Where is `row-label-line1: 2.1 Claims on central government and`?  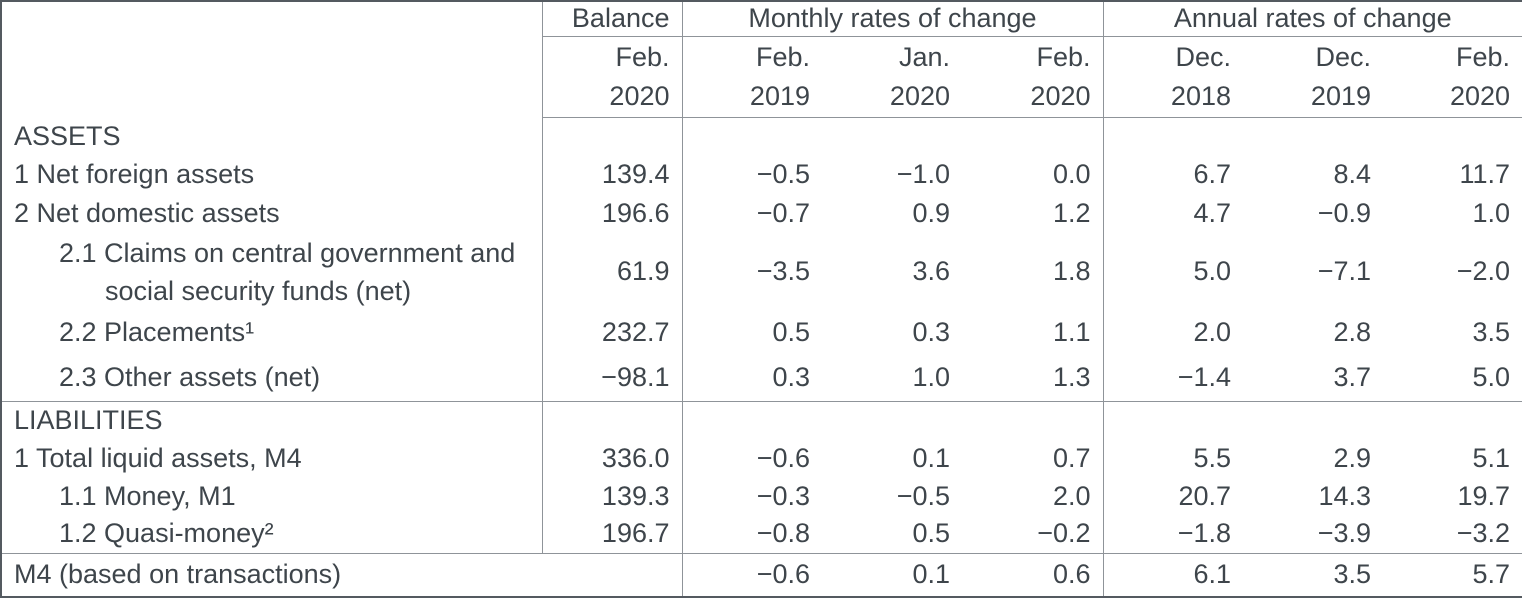 row-label-line1: 2.1 Claims on central government and is located at coordinates (287, 252).